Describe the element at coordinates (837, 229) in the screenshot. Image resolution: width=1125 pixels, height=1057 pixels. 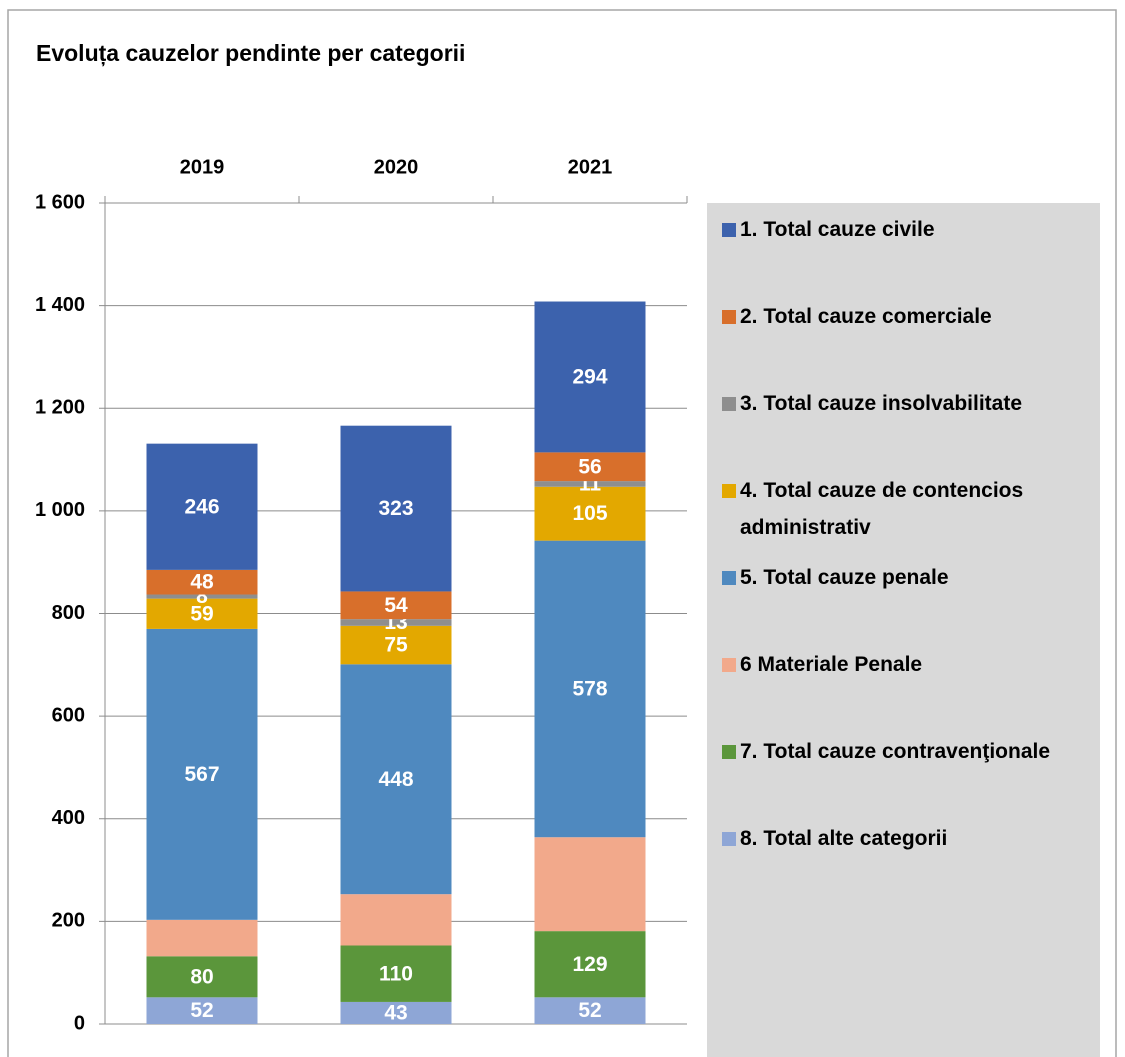
I see `legend-label: 1. Total cauze civile` at that location.